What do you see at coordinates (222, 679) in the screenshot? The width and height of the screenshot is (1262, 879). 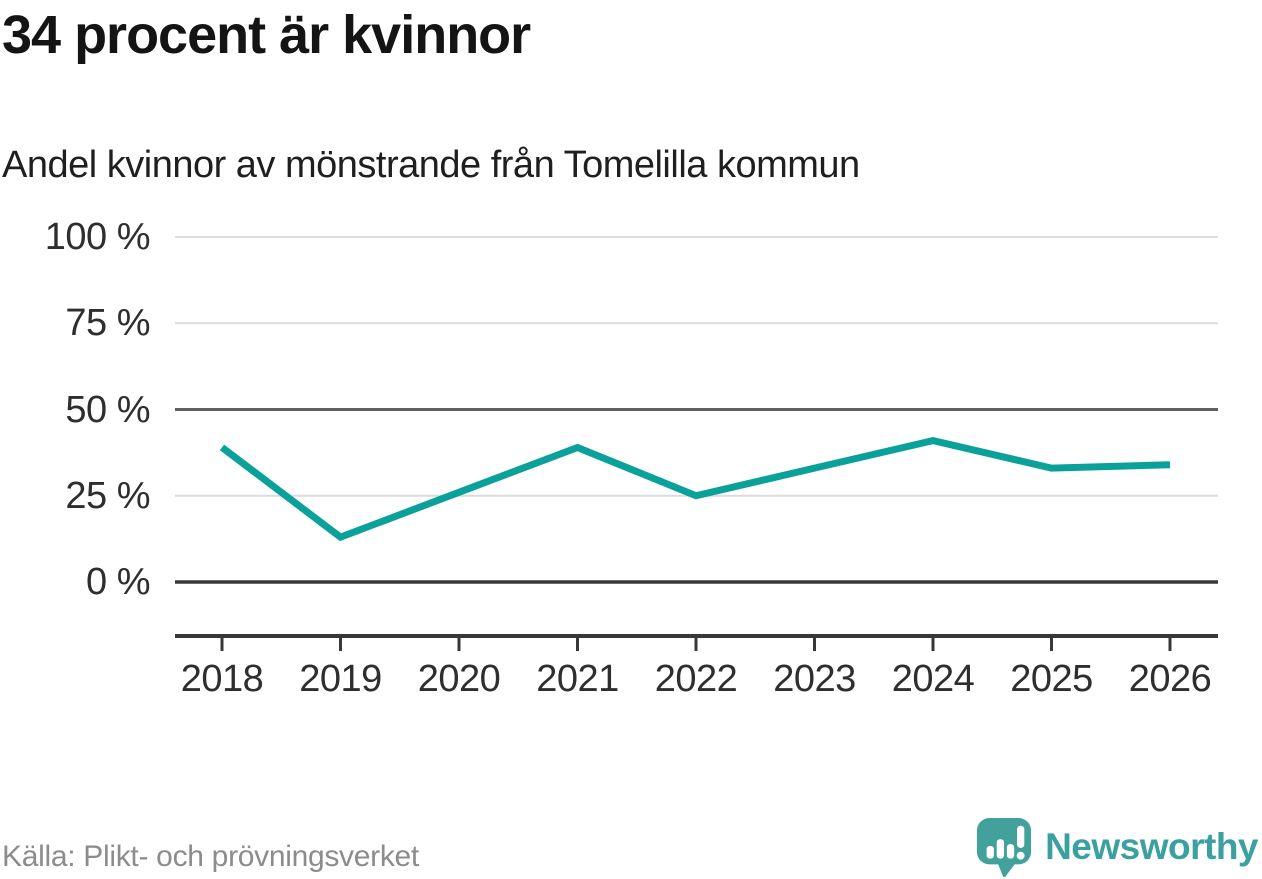 I see `x-tick-label-2018: 2018` at bounding box center [222, 679].